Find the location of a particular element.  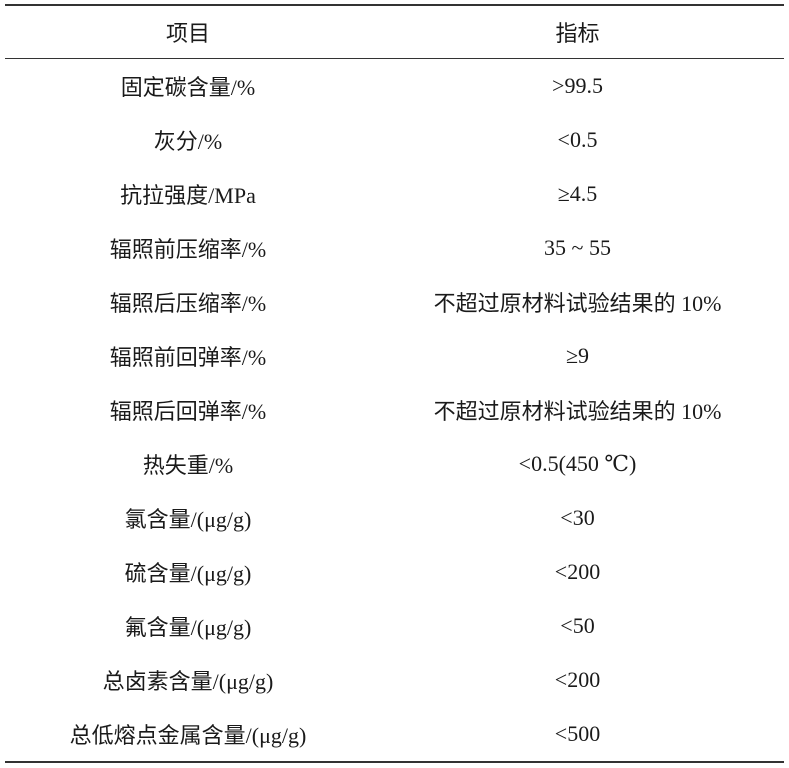

table-row: 总卤素含量/(μg/g) <200 is located at coordinates (394, 680).